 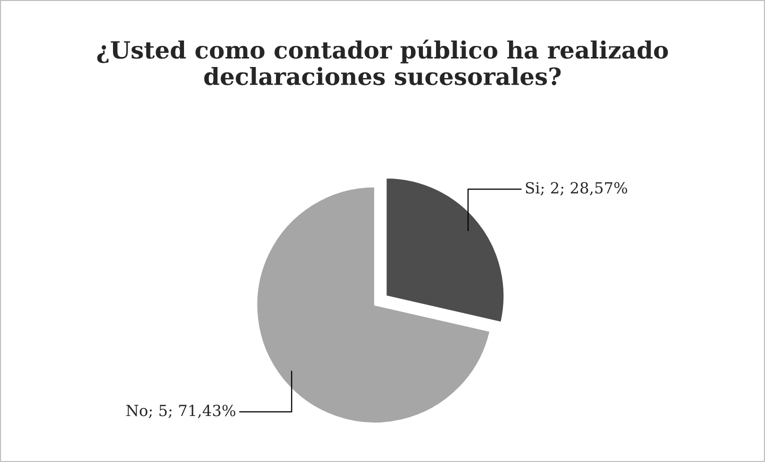 I want to click on chart-title: ¿Usted como contador público ha realizado declaraciones sucesorales?, so click(x=382, y=63).